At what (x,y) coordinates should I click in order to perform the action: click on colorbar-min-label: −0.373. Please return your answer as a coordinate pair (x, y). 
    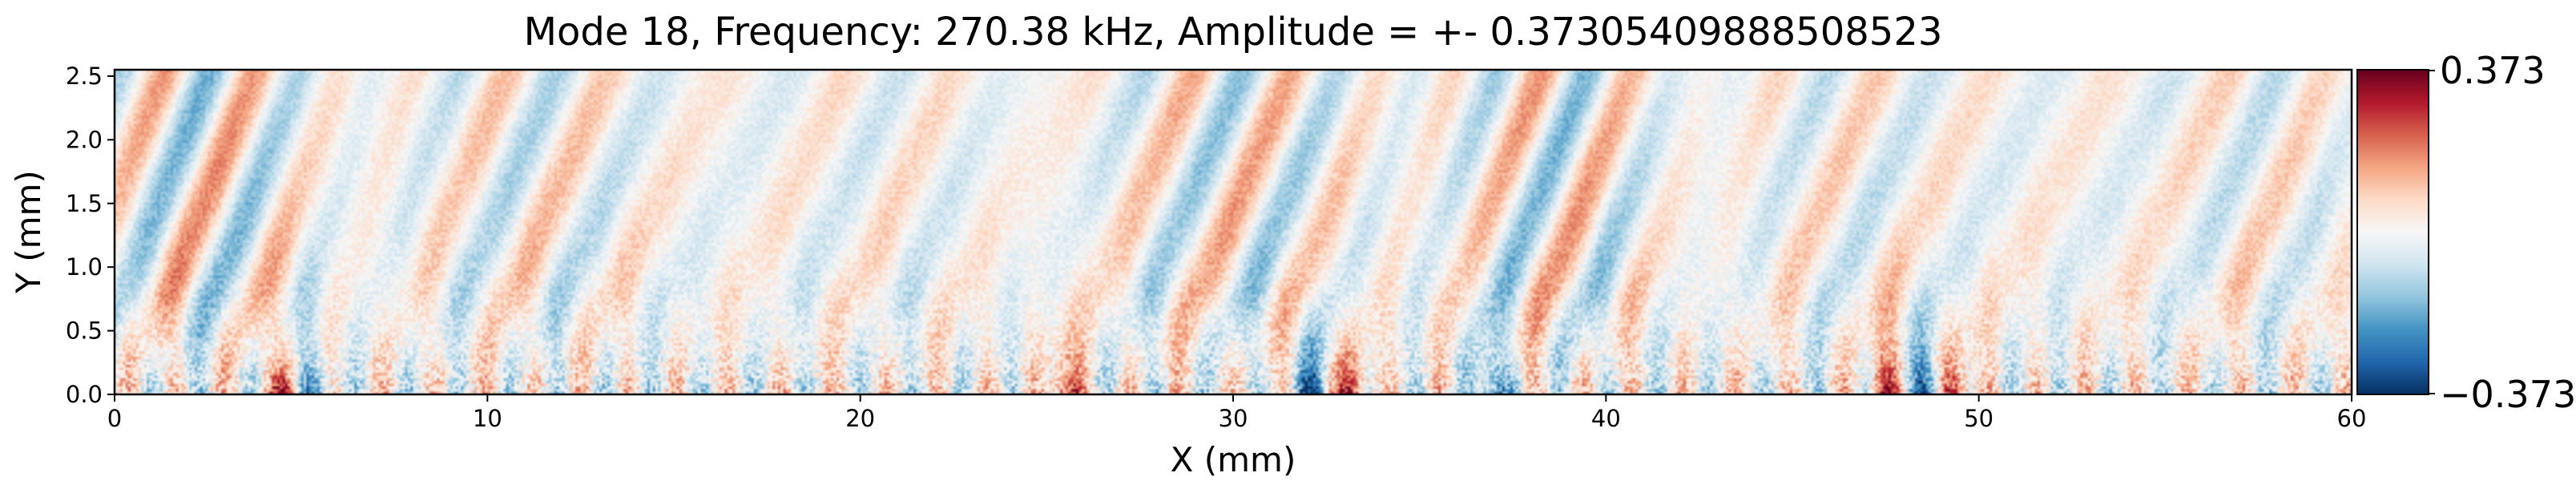
    Looking at the image, I should click on (2508, 394).